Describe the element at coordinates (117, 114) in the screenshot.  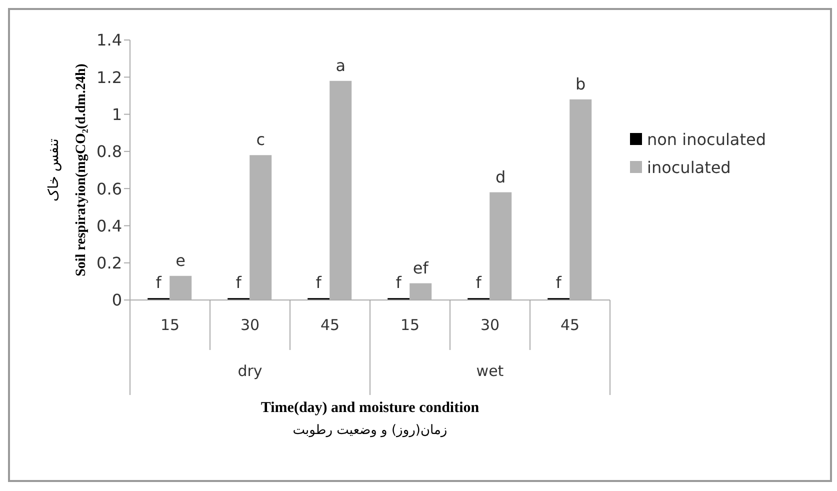
I see `y-tick-label: 1` at that location.